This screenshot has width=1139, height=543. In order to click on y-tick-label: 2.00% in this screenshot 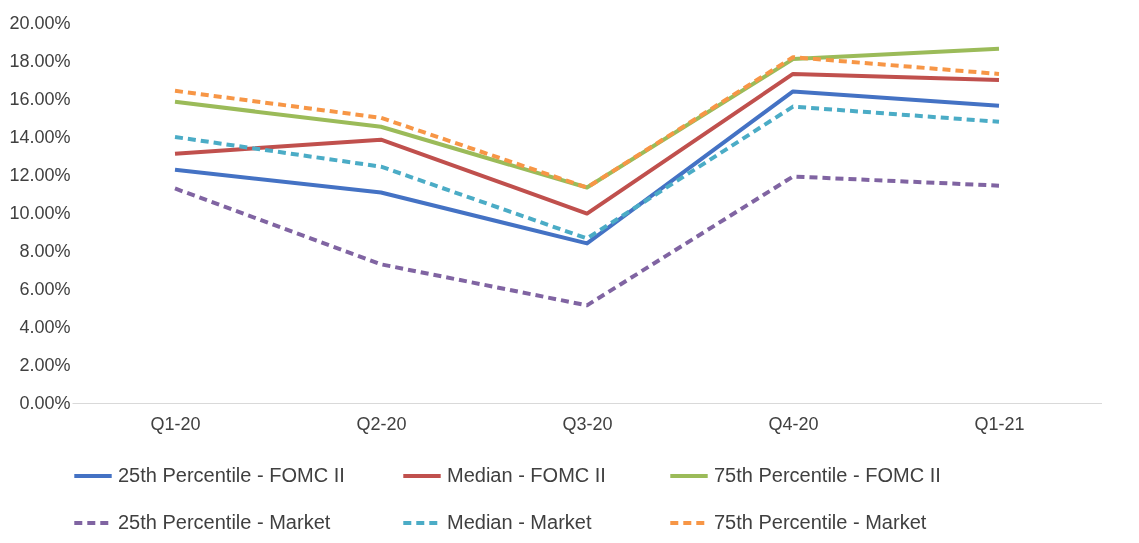, I will do `click(45, 364)`.